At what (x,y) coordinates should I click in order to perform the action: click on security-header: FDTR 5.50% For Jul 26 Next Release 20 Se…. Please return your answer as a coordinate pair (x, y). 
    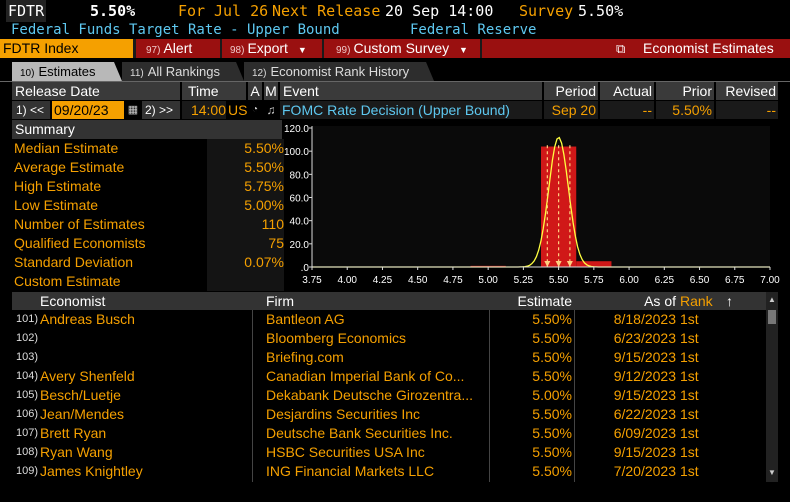
    Looking at the image, I should click on (395, 11).